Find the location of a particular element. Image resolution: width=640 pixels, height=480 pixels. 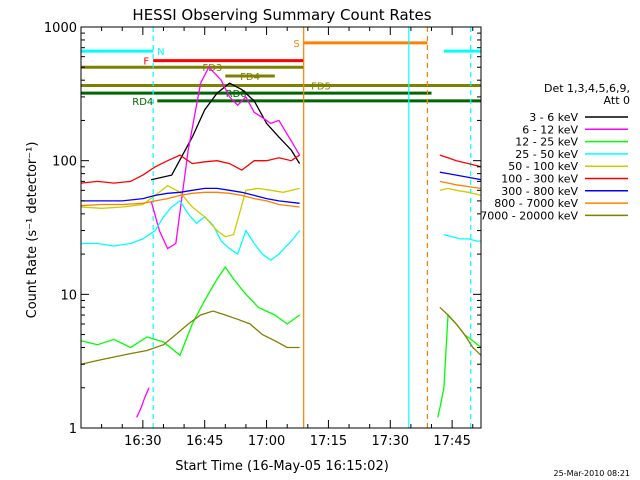

y-tick-label: 10 is located at coordinates (68, 295).